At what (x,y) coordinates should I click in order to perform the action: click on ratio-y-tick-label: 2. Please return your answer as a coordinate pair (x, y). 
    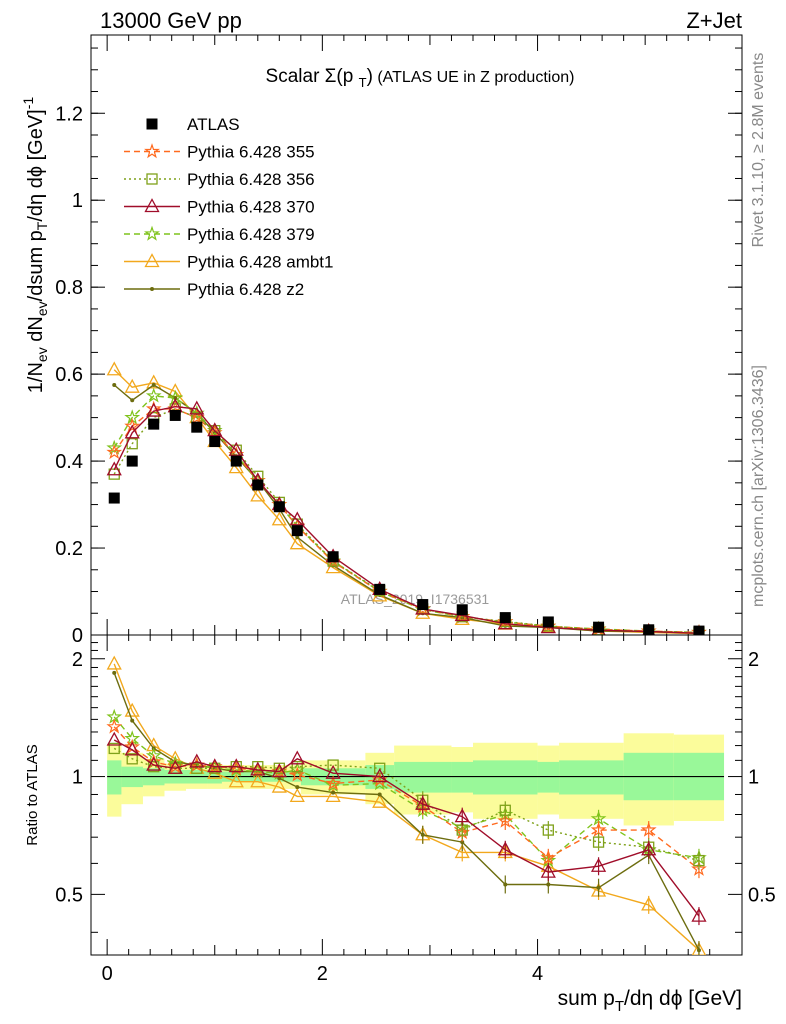
    Looking at the image, I should click on (77, 660).